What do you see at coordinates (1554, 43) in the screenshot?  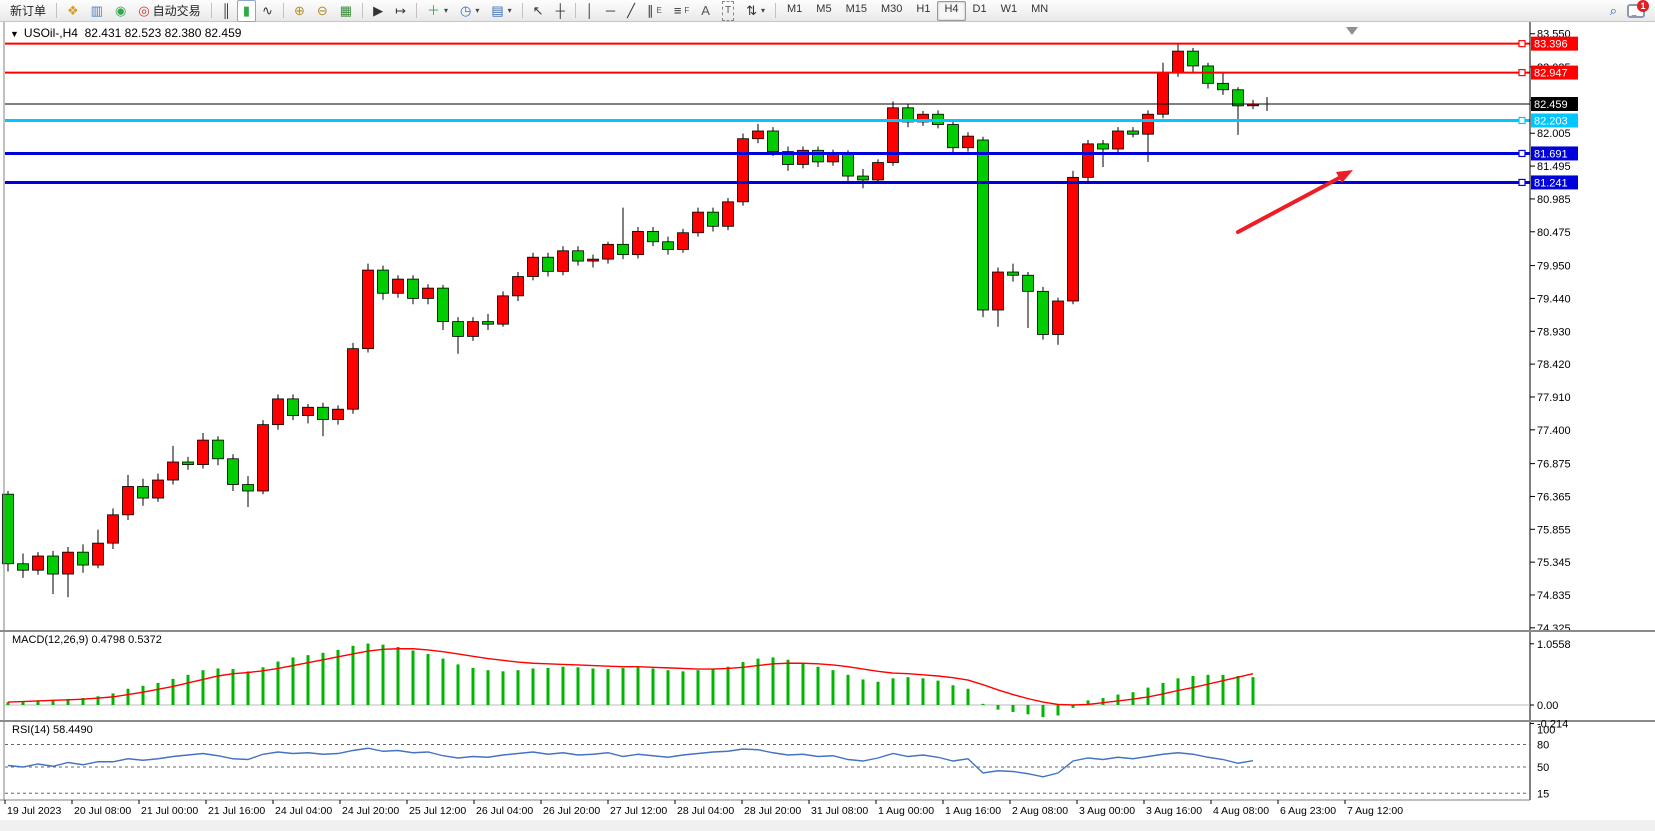 I see `price-badge-83.396: 83.396` at bounding box center [1554, 43].